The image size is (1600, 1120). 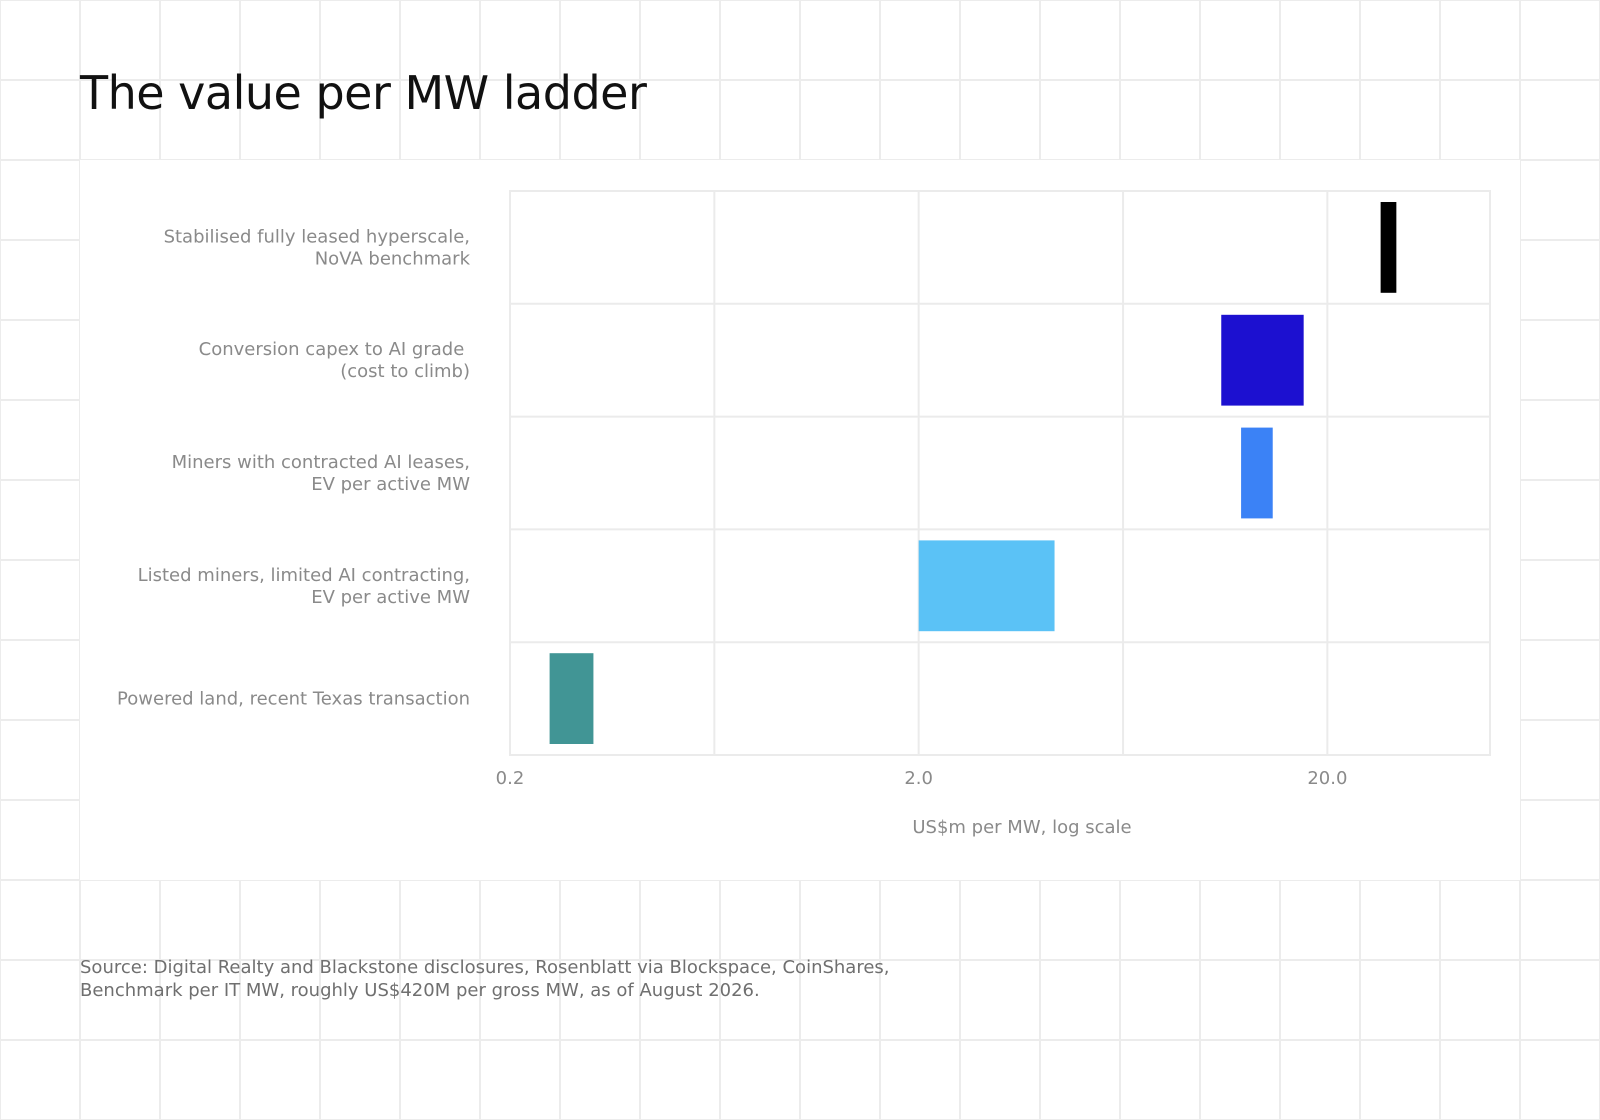 I want to click on x-tick-label: 20.0, so click(x=1327, y=778).